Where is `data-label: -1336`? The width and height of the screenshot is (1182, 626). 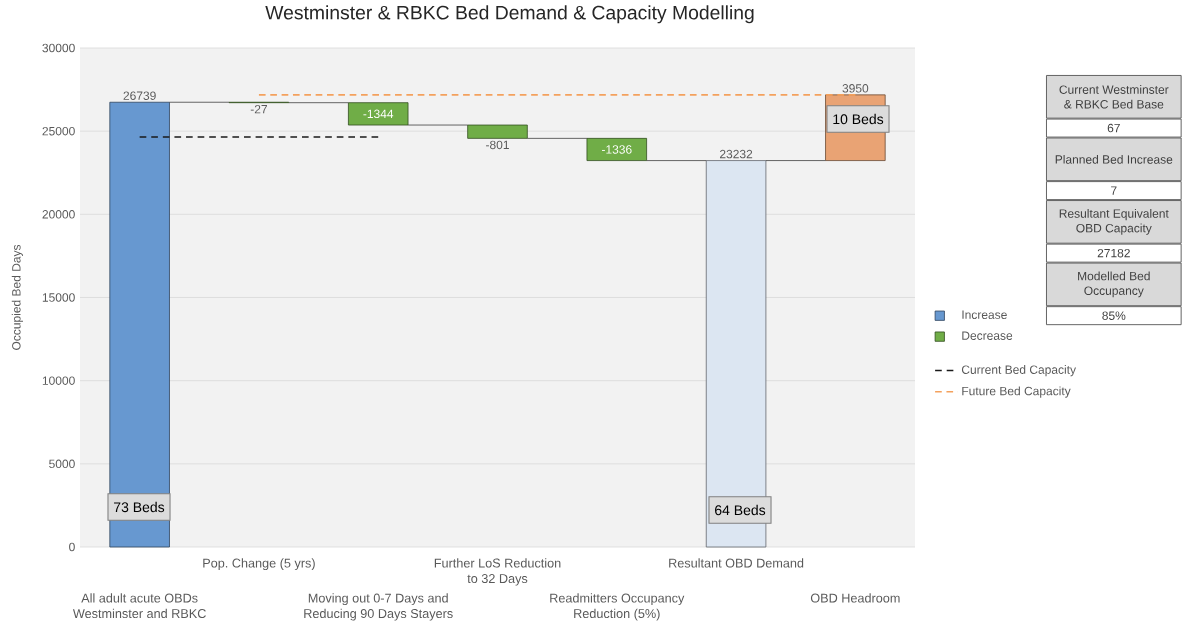
data-label: -1336 is located at coordinates (616, 149).